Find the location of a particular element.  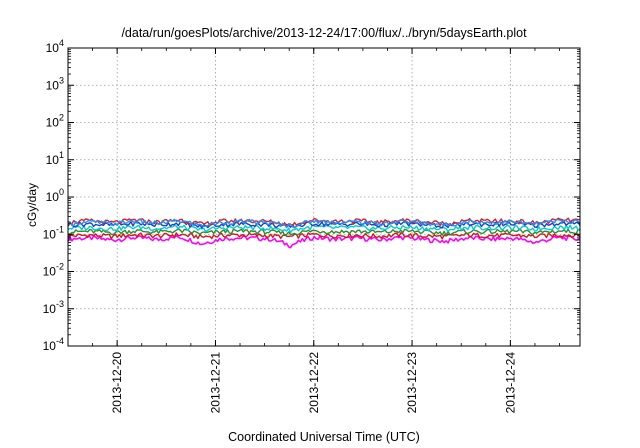

y-tick-label: 10³ is located at coordinates (55, 83).